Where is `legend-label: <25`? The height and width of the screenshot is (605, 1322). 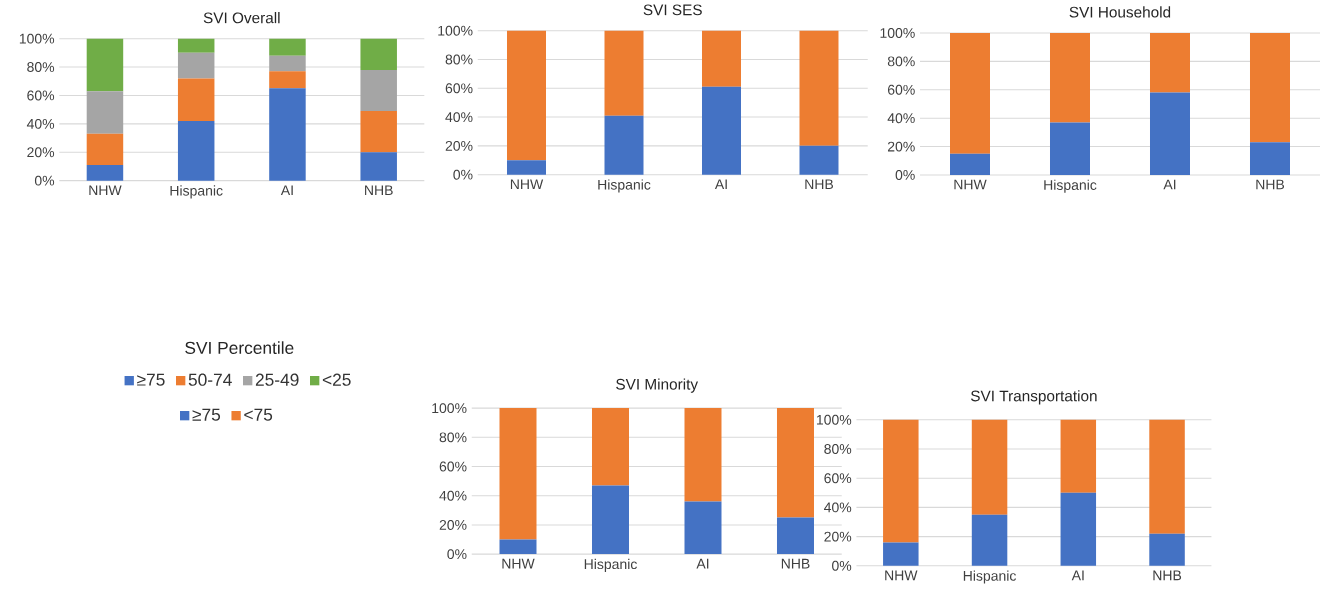
legend-label: <25 is located at coordinates (336, 379).